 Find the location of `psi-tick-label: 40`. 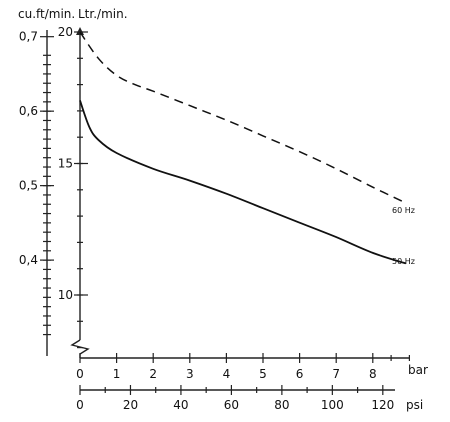

psi-tick-label: 40 is located at coordinates (180, 405).